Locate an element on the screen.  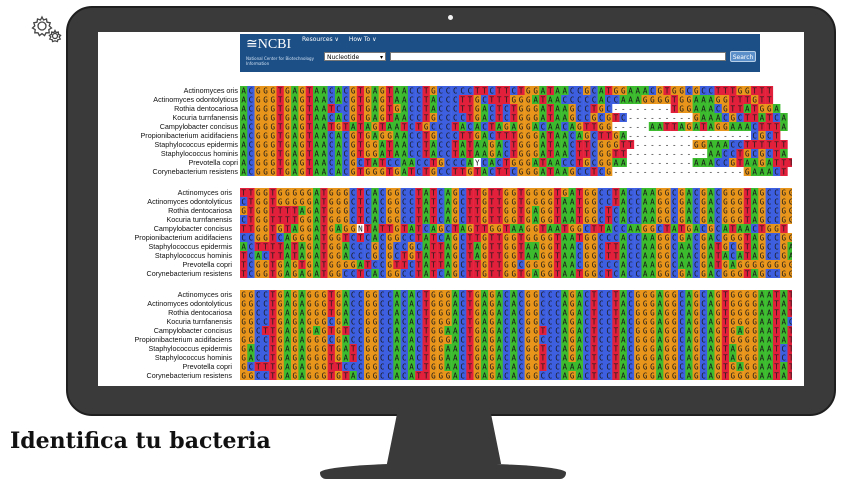
database-select: Nucleotide ▾ is located at coordinates (355, 56).